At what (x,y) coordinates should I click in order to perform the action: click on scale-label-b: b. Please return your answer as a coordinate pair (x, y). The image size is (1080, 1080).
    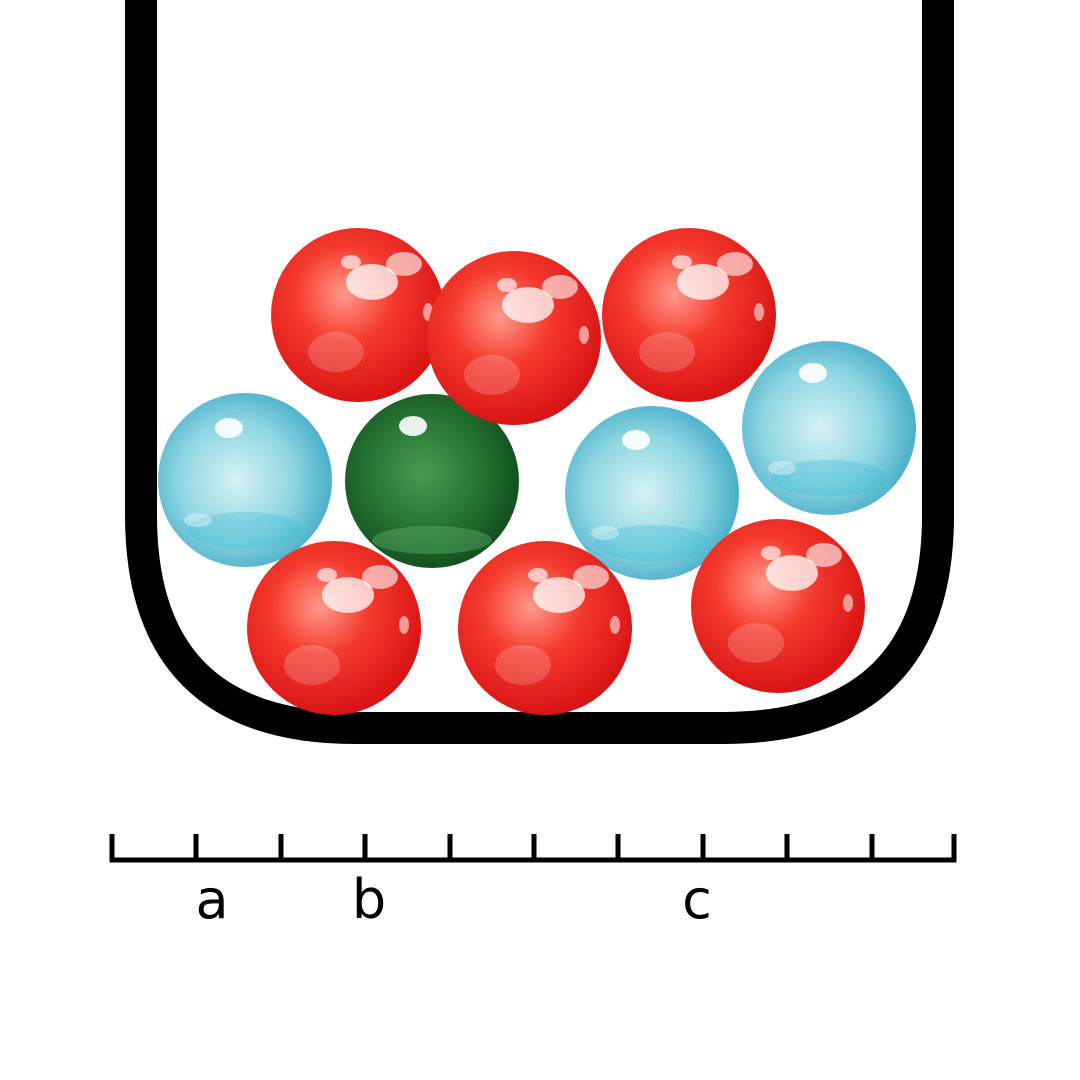
    Looking at the image, I should click on (369, 899).